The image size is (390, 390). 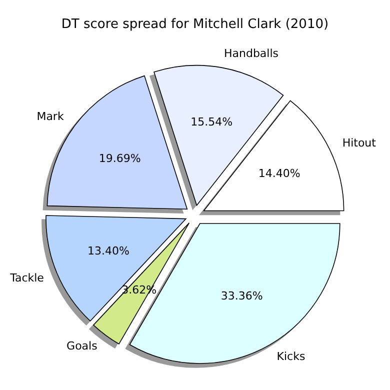 I want to click on slice-label: Handballs, so click(x=251, y=53).